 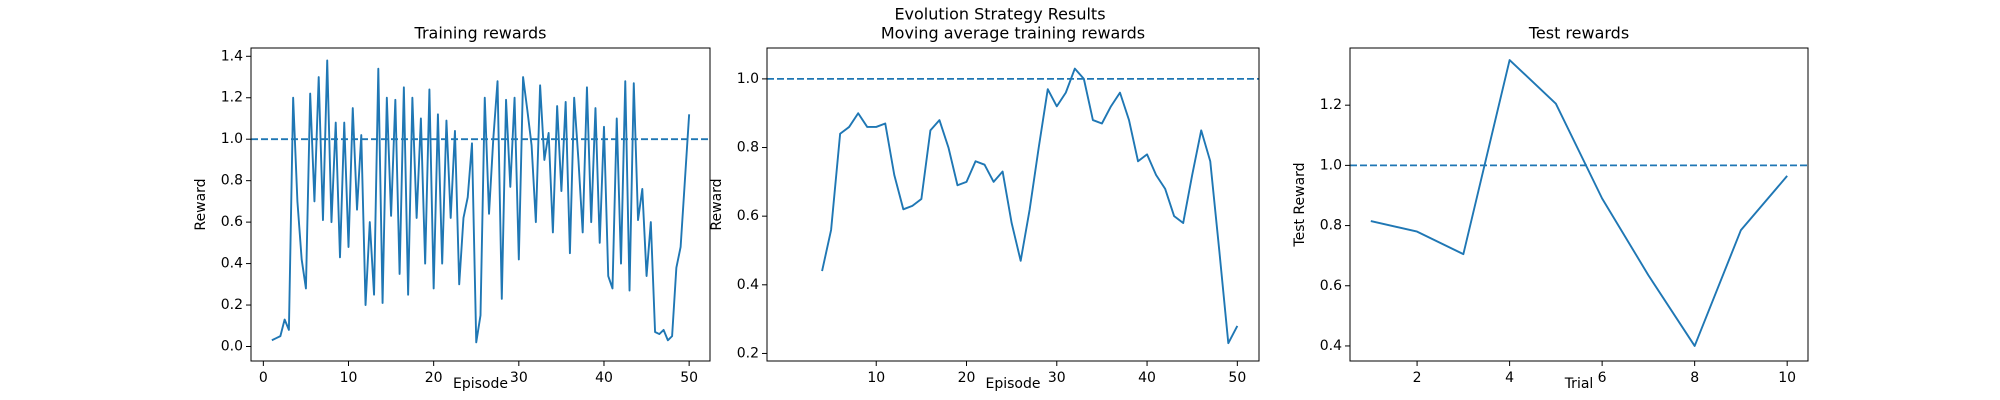 What do you see at coordinates (999, 14) in the screenshot?
I see `figure-title: Evolution Strategy Results` at bounding box center [999, 14].